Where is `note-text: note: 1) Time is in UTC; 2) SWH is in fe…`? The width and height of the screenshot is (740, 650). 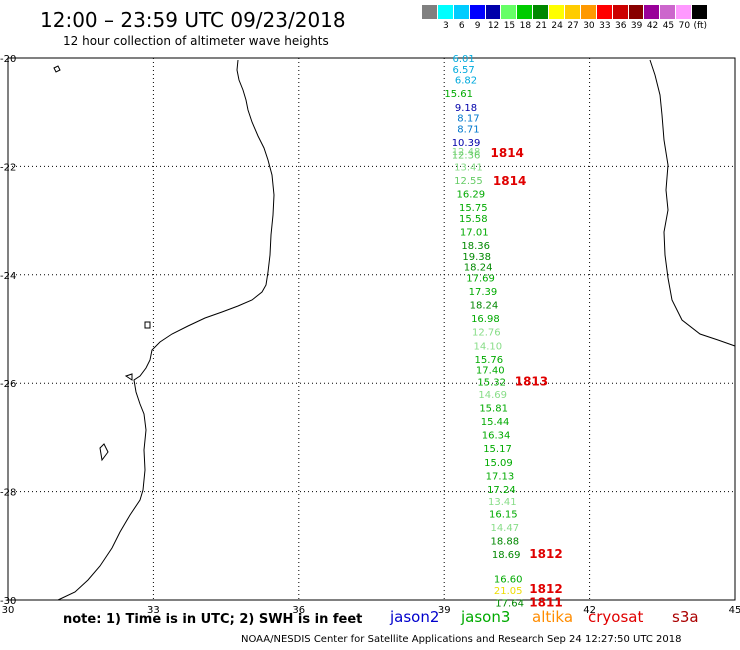
note-text: note: 1) Time is in UTC; 2) SWH is in fe… is located at coordinates (213, 619).